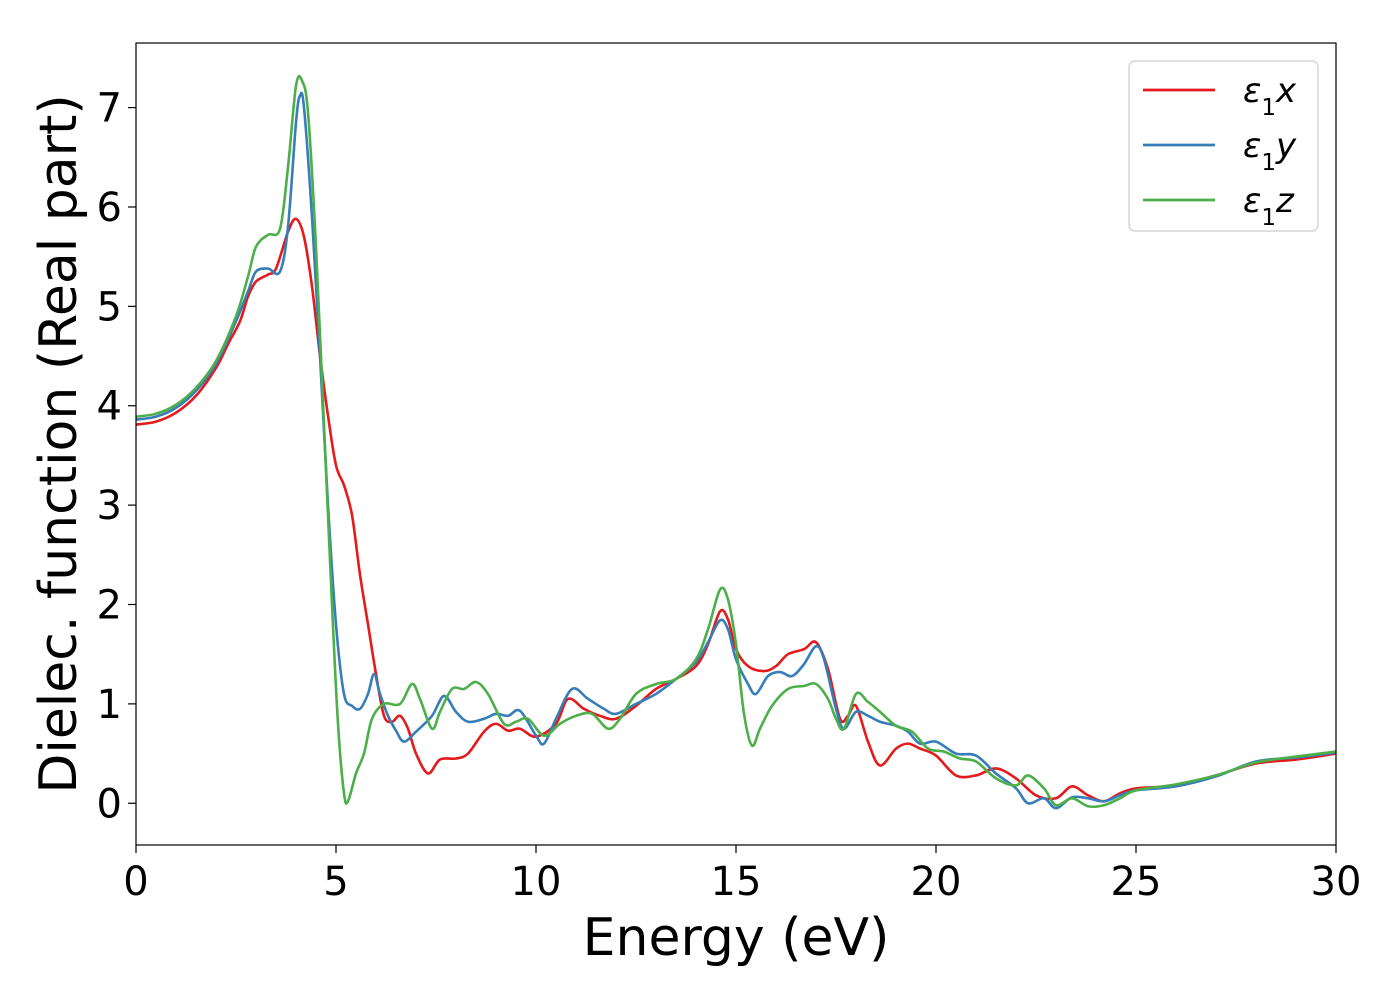 The image size is (1400, 1000). I want to click on legend-label: ε1y, so click(1270, 151).